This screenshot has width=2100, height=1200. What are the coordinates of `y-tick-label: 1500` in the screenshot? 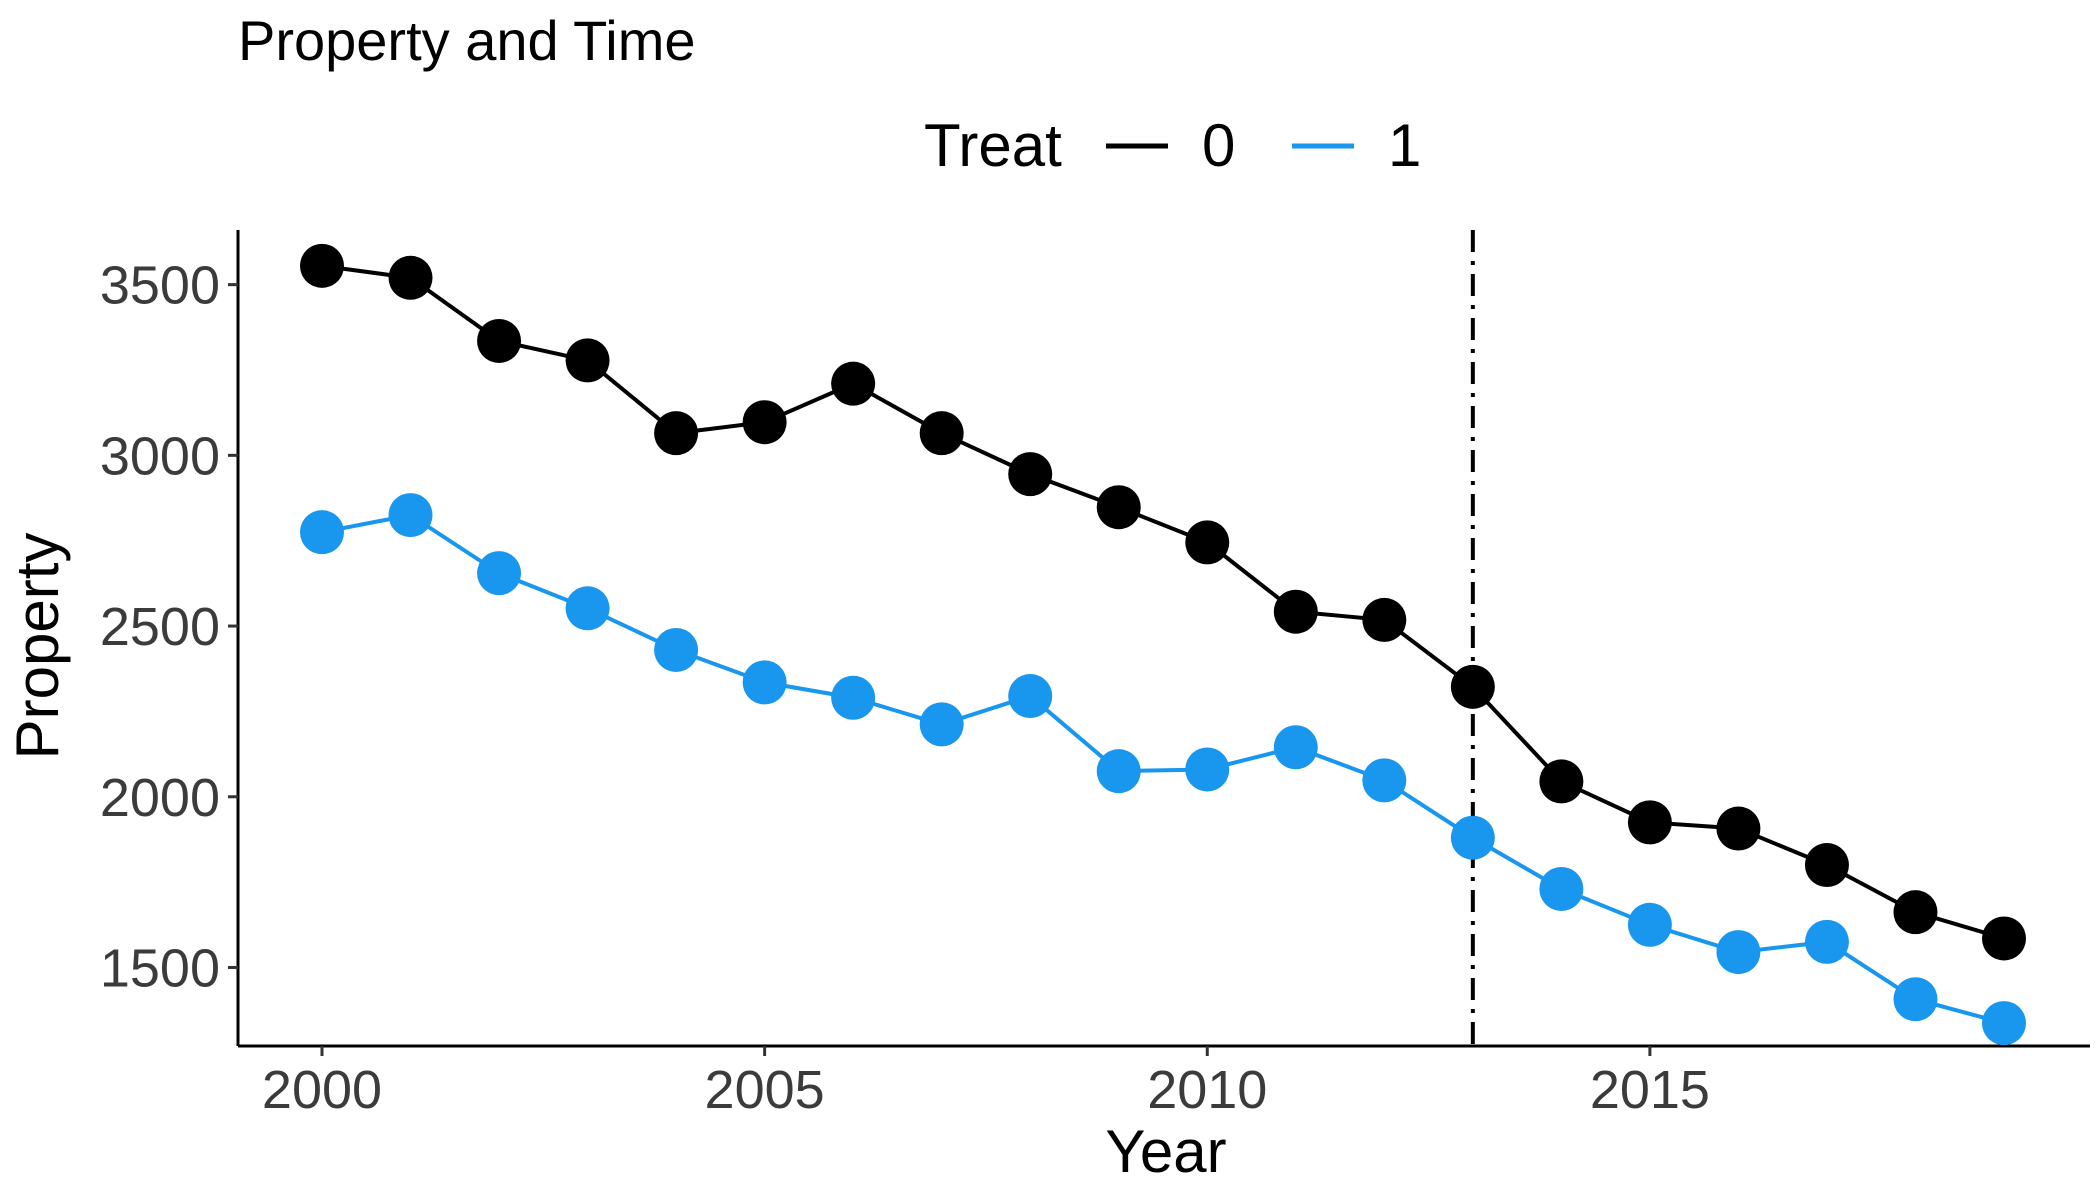 It's located at (160, 968).